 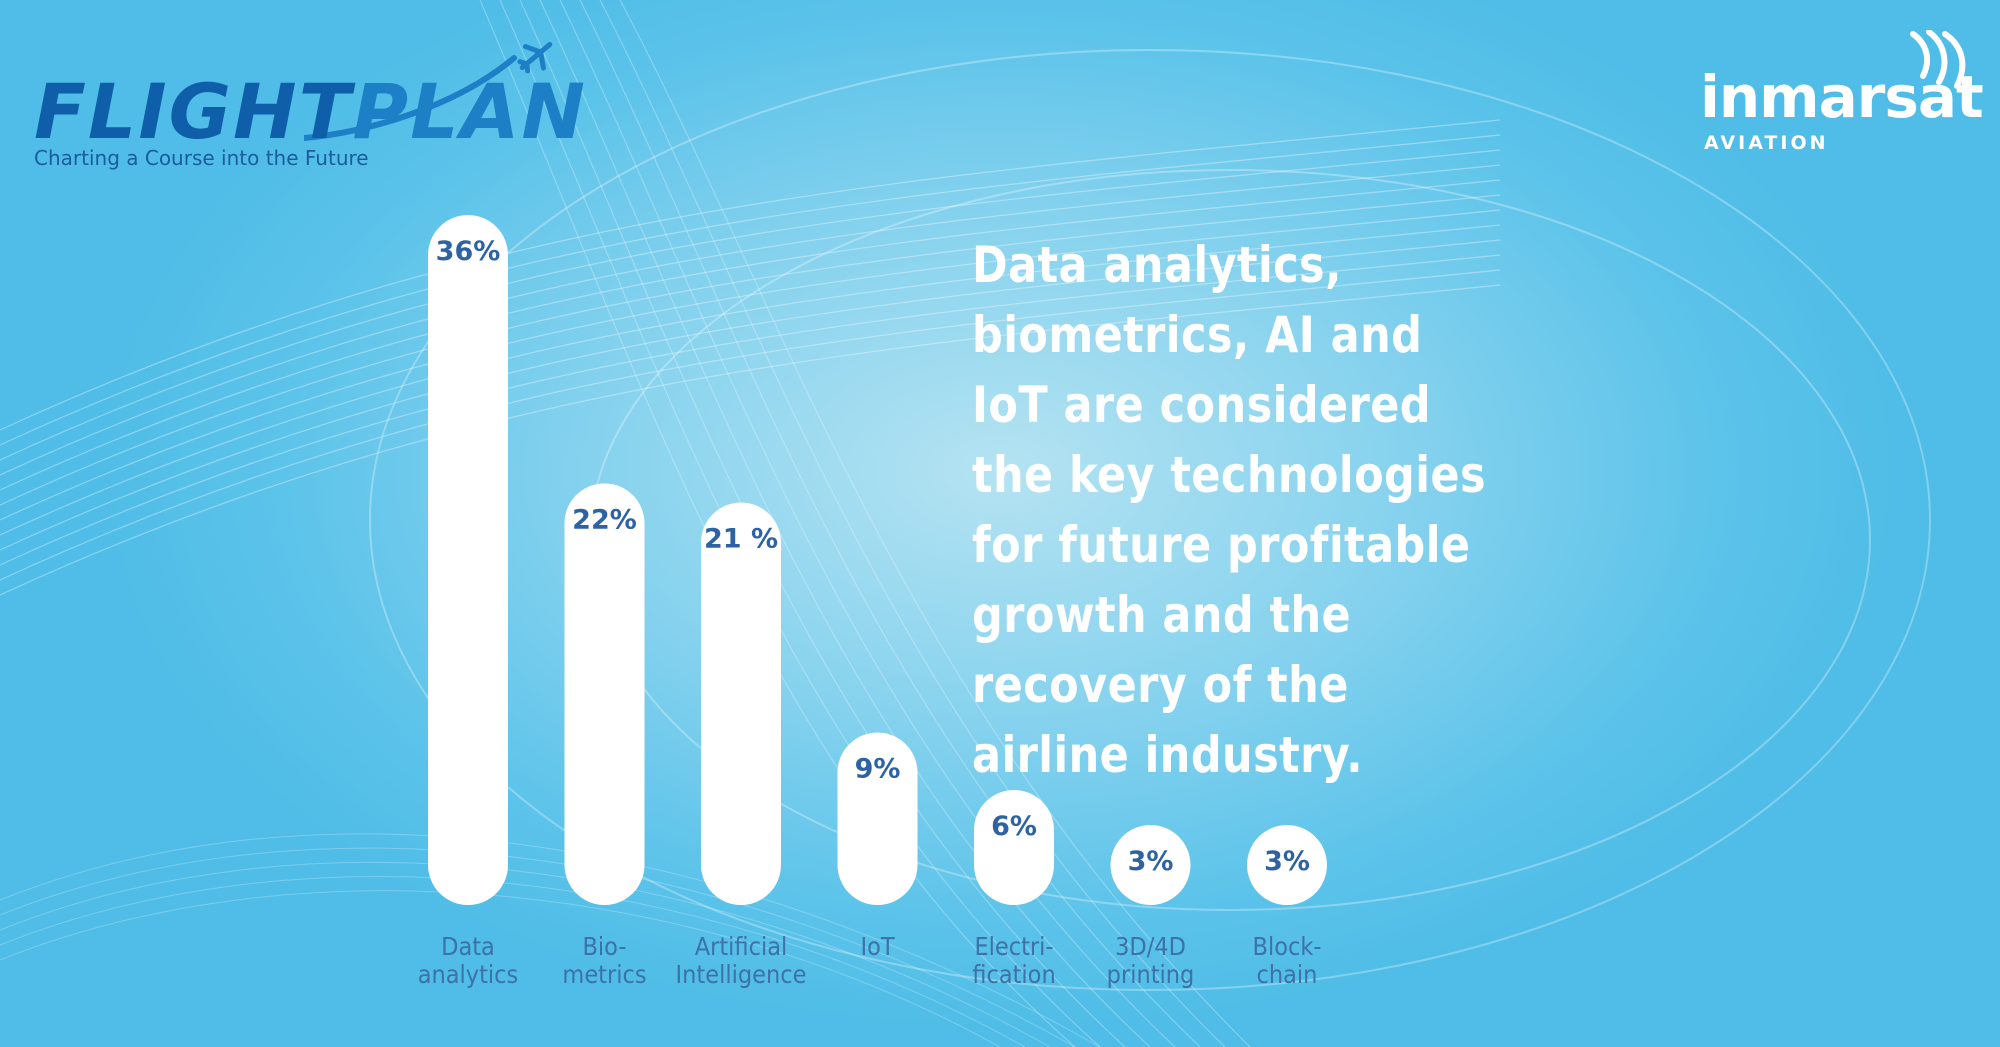 I want to click on inmarsat-wordmark: inmarsat, so click(x=1842, y=97).